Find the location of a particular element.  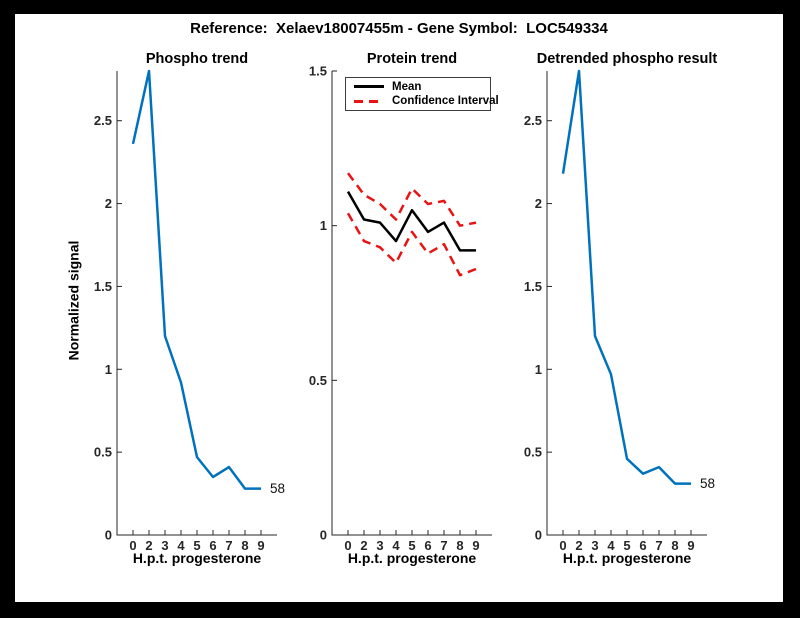

legend-row-confidence-interval: Confidence Interval is located at coordinates (422, 101).